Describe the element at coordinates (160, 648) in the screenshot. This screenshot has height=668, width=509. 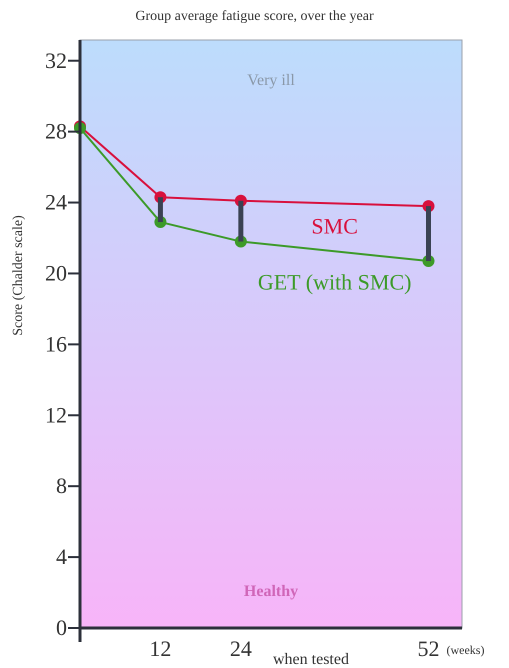
I see `x-tick-label: 12` at that location.